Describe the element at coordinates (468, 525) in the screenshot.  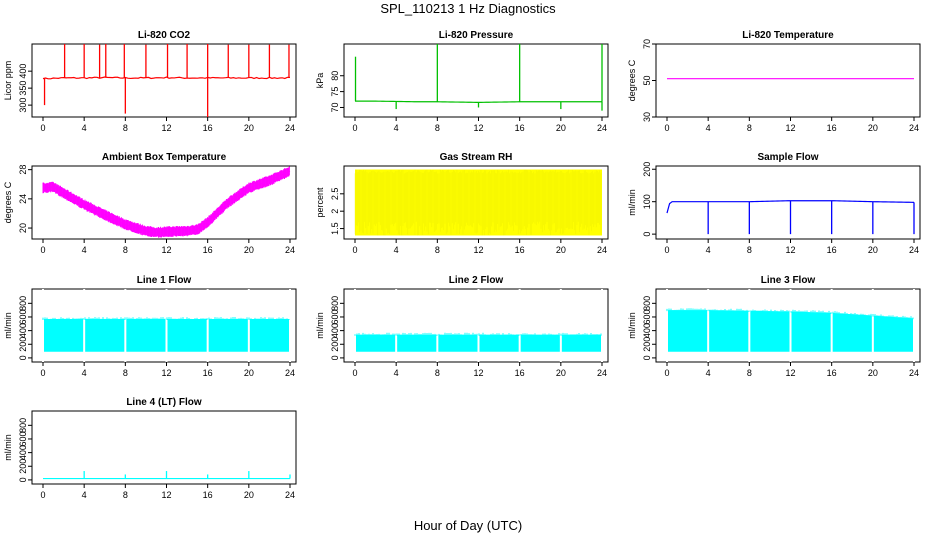
I see `figure-x-axis-label: Hour of Day (UTC)` at that location.